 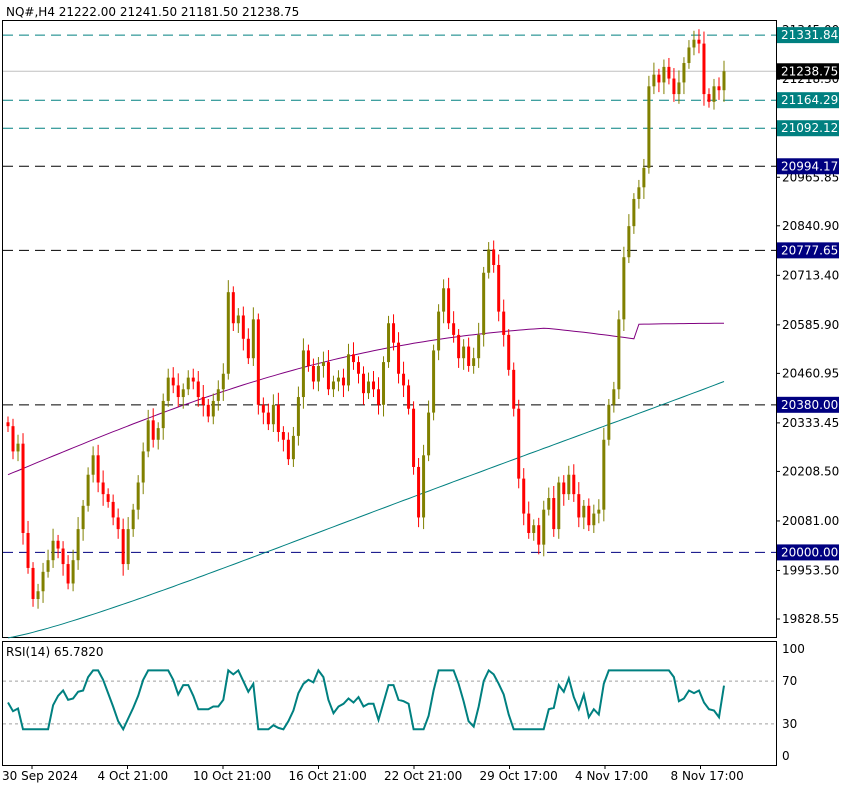 What do you see at coordinates (809, 35) in the screenshot?
I see `level-price-label: 21331.84` at bounding box center [809, 35].